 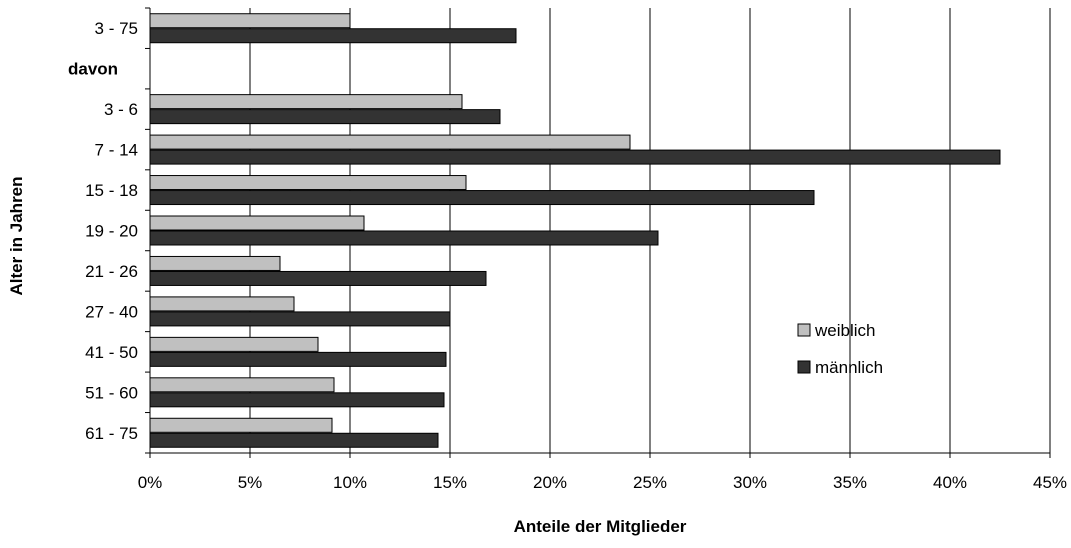 I want to click on x-tick-label: 20%, so click(x=550, y=482).